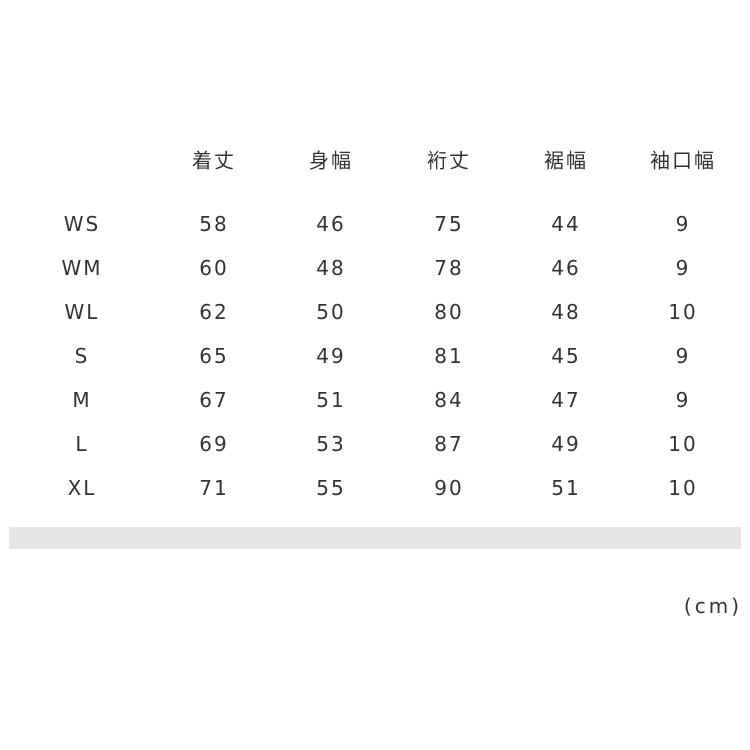 The width and height of the screenshot is (750, 750). What do you see at coordinates (449, 488) in the screenshot?
I see `table-cell: 90` at bounding box center [449, 488].